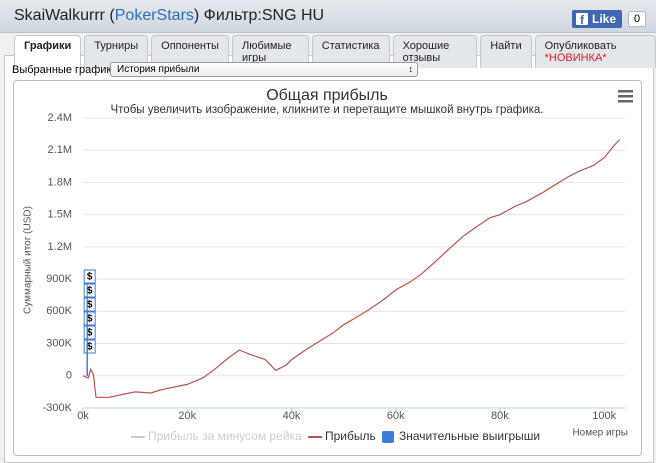  I want to click on chart-title: Общая прибыль, so click(327, 95).